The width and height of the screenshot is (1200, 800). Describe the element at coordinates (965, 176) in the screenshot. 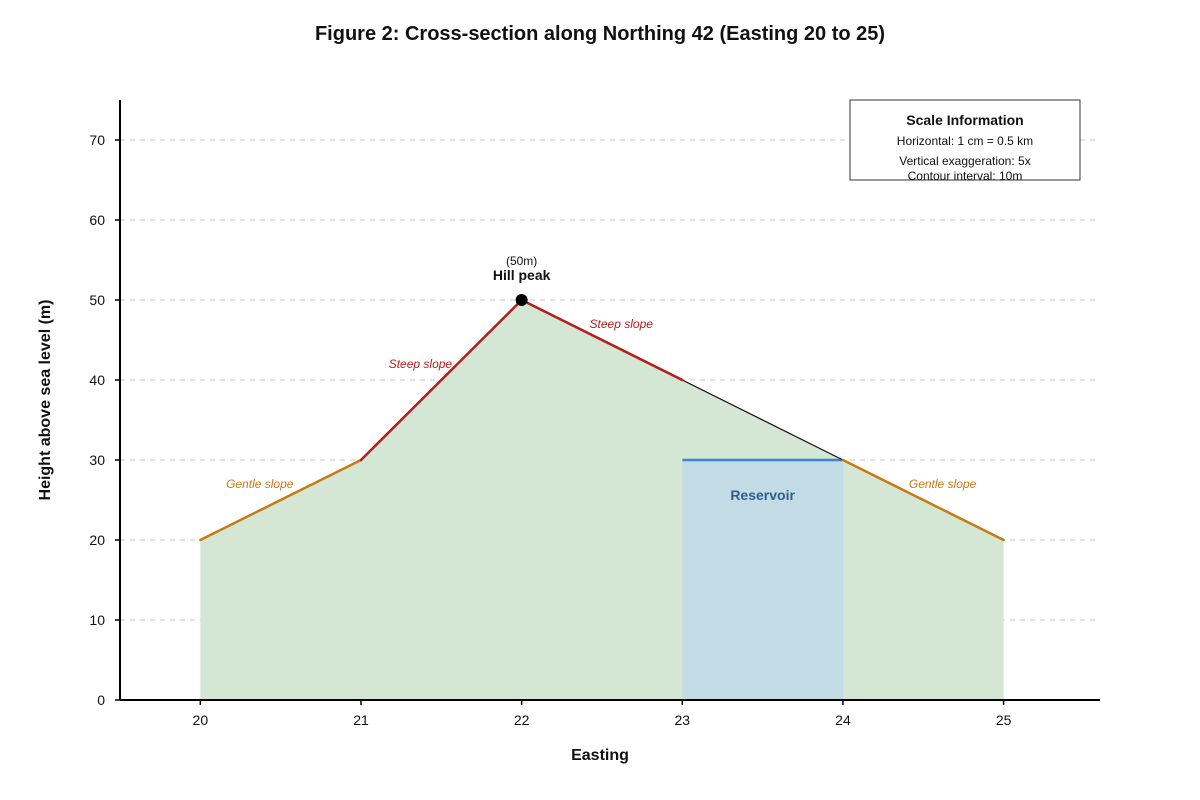

I see `scale-box-line: Contour interval: 10m` at that location.